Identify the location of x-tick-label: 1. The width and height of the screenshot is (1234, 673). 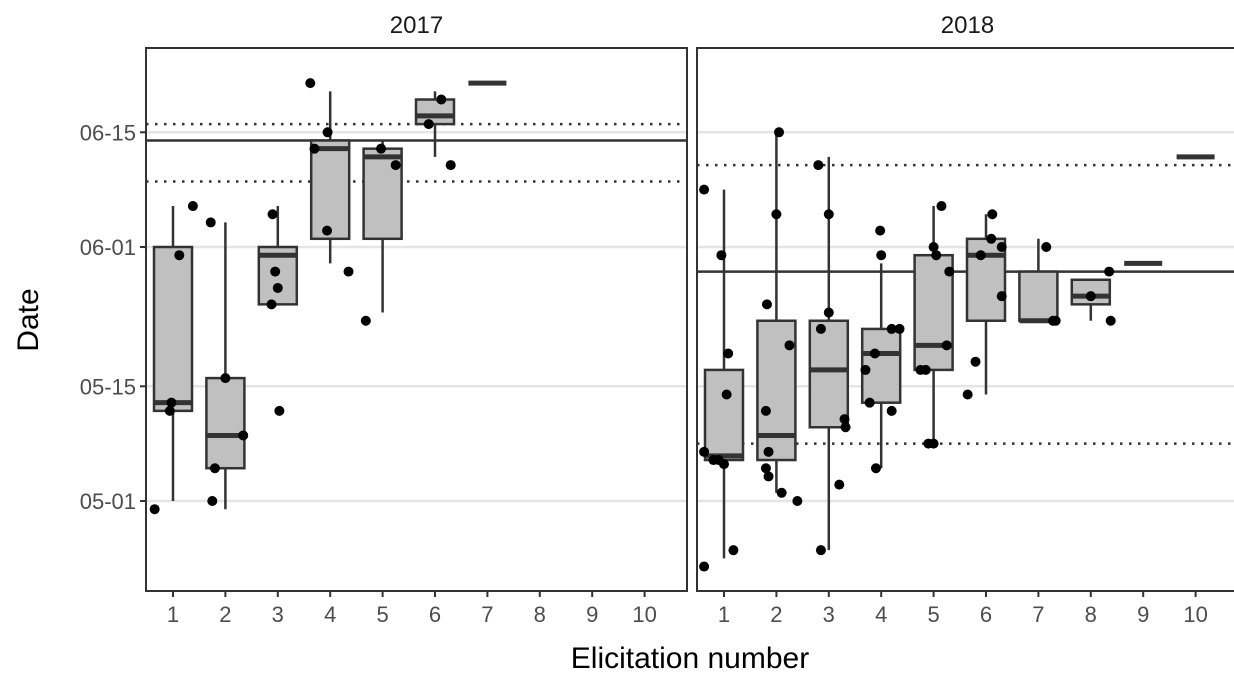
(173, 614).